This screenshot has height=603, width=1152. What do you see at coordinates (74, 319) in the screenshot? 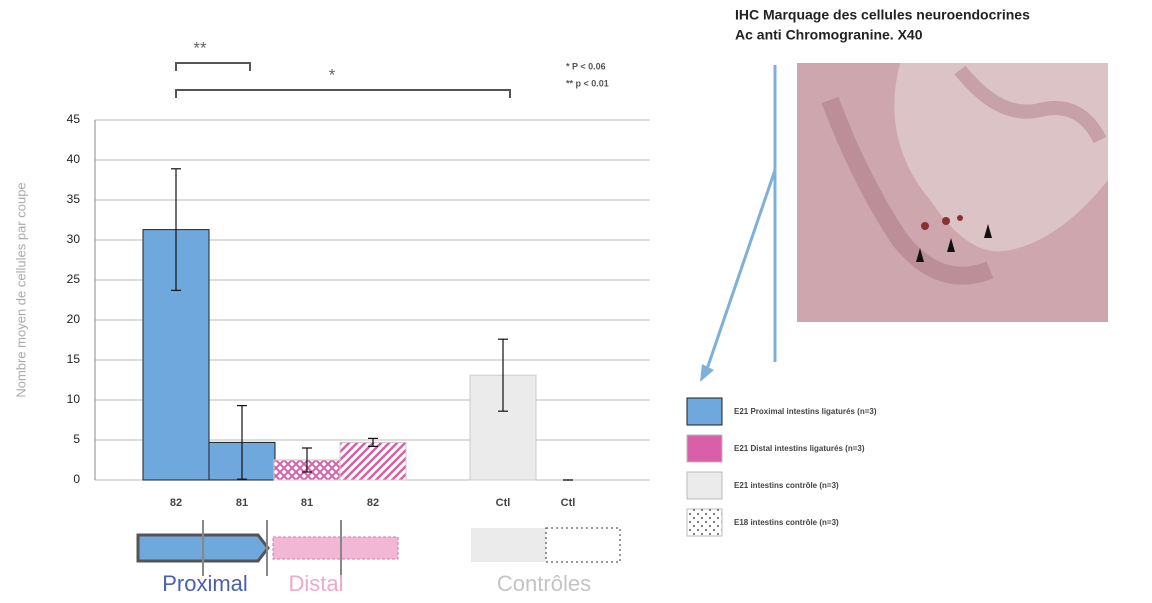
I see `y-tick-label: 20` at bounding box center [74, 319].